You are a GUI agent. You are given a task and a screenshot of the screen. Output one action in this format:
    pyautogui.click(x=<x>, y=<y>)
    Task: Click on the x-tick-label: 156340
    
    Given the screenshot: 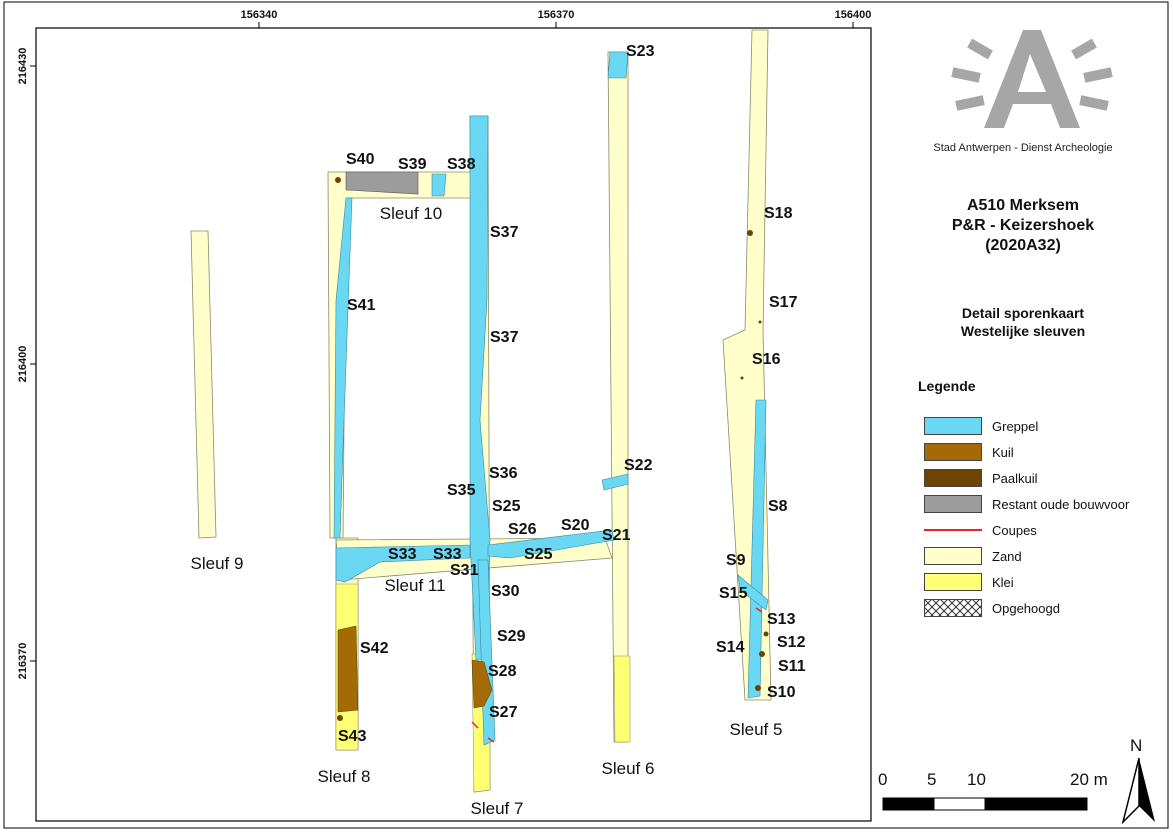 What is the action you would take?
    pyautogui.click(x=259, y=15)
    